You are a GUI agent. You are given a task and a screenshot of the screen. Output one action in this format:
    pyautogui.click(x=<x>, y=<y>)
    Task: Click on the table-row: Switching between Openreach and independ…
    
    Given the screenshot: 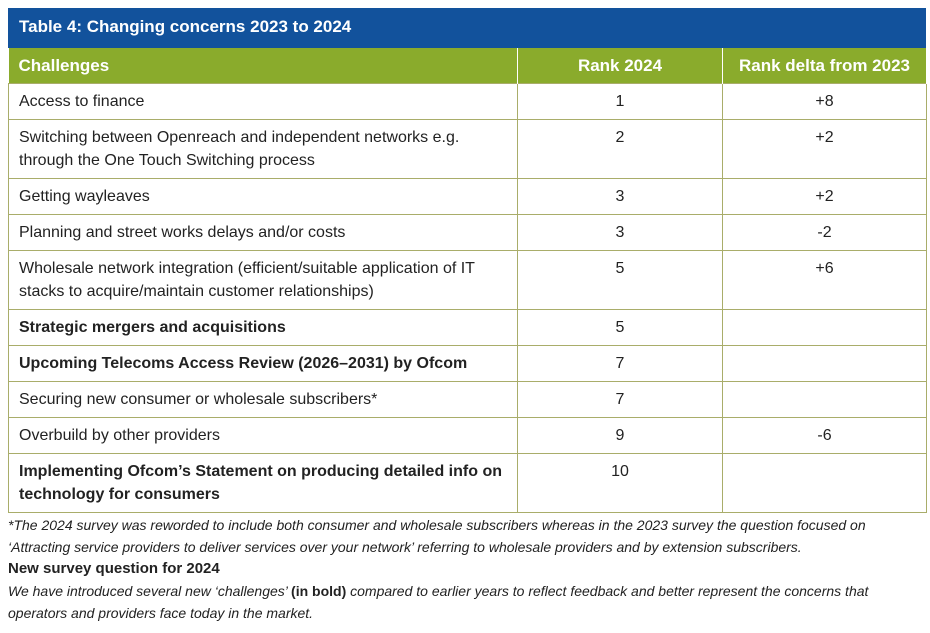 What is the action you would take?
    pyautogui.click(x=467, y=149)
    